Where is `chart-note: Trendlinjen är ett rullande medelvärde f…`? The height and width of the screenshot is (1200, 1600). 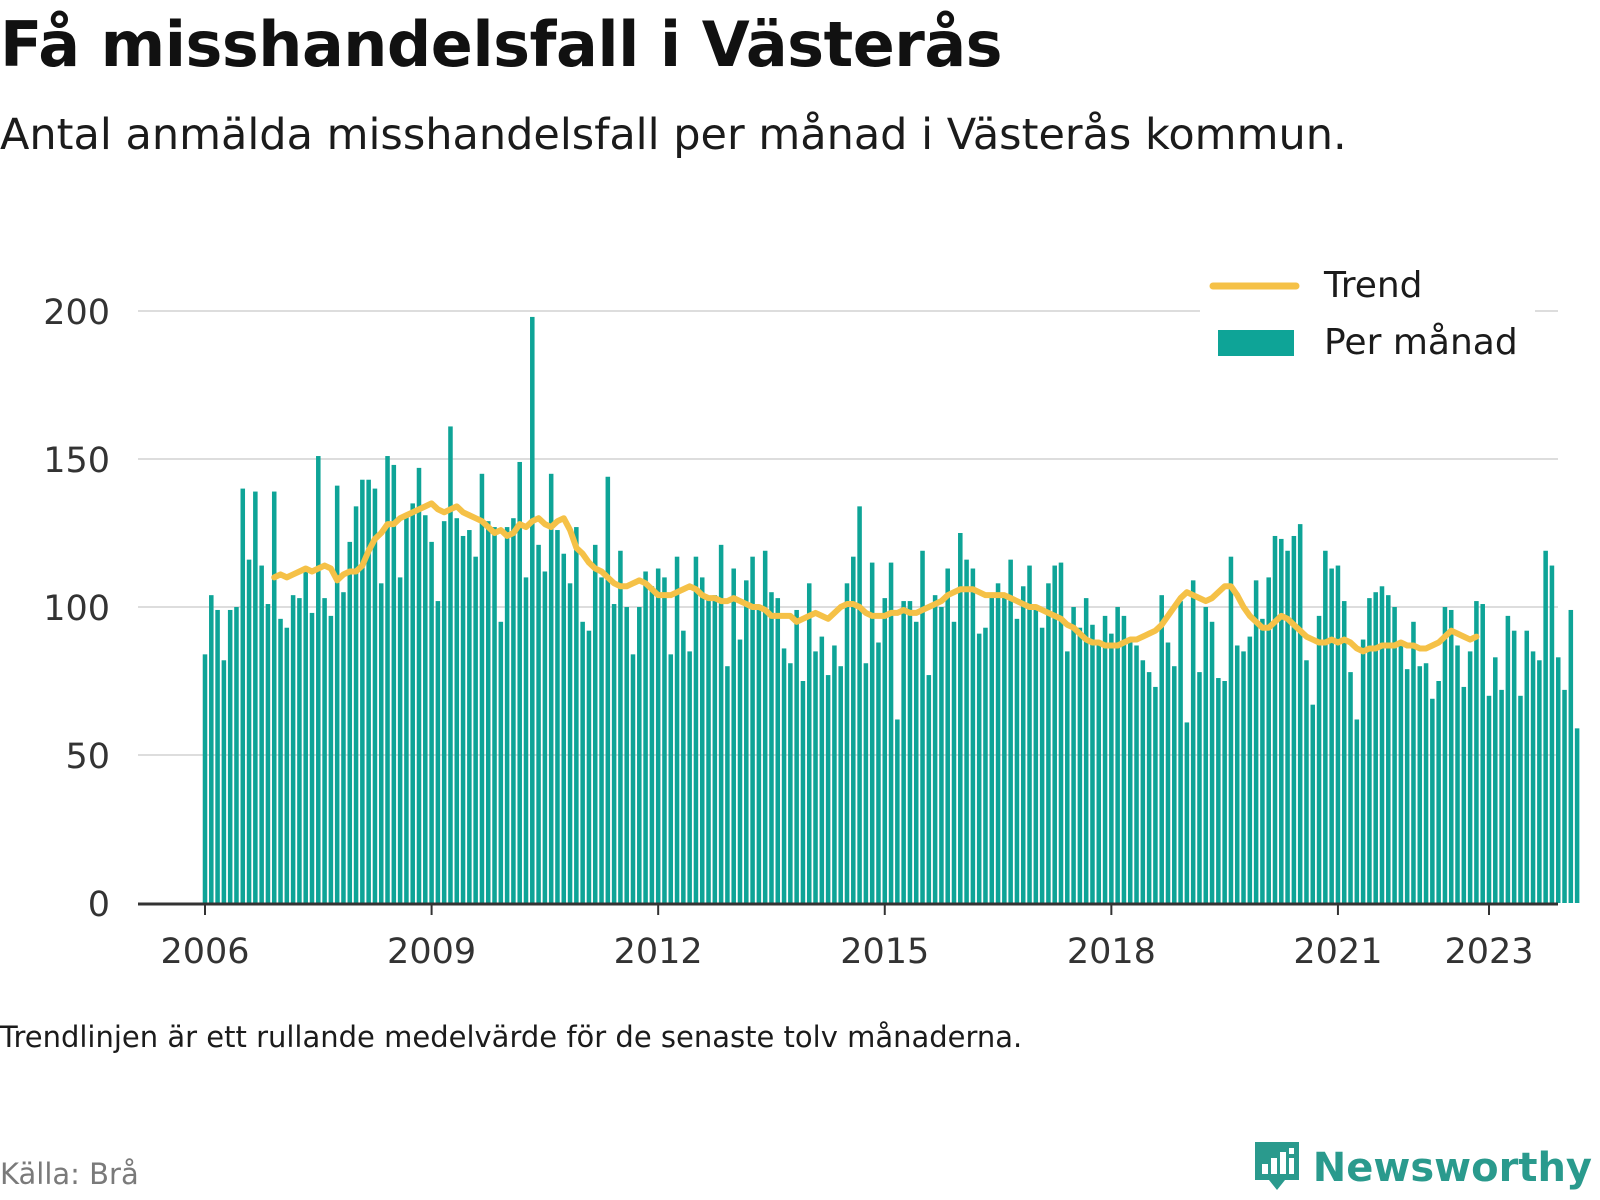 chart-note: Trendlinjen är ett rullande medelvärde f… is located at coordinates (511, 1037).